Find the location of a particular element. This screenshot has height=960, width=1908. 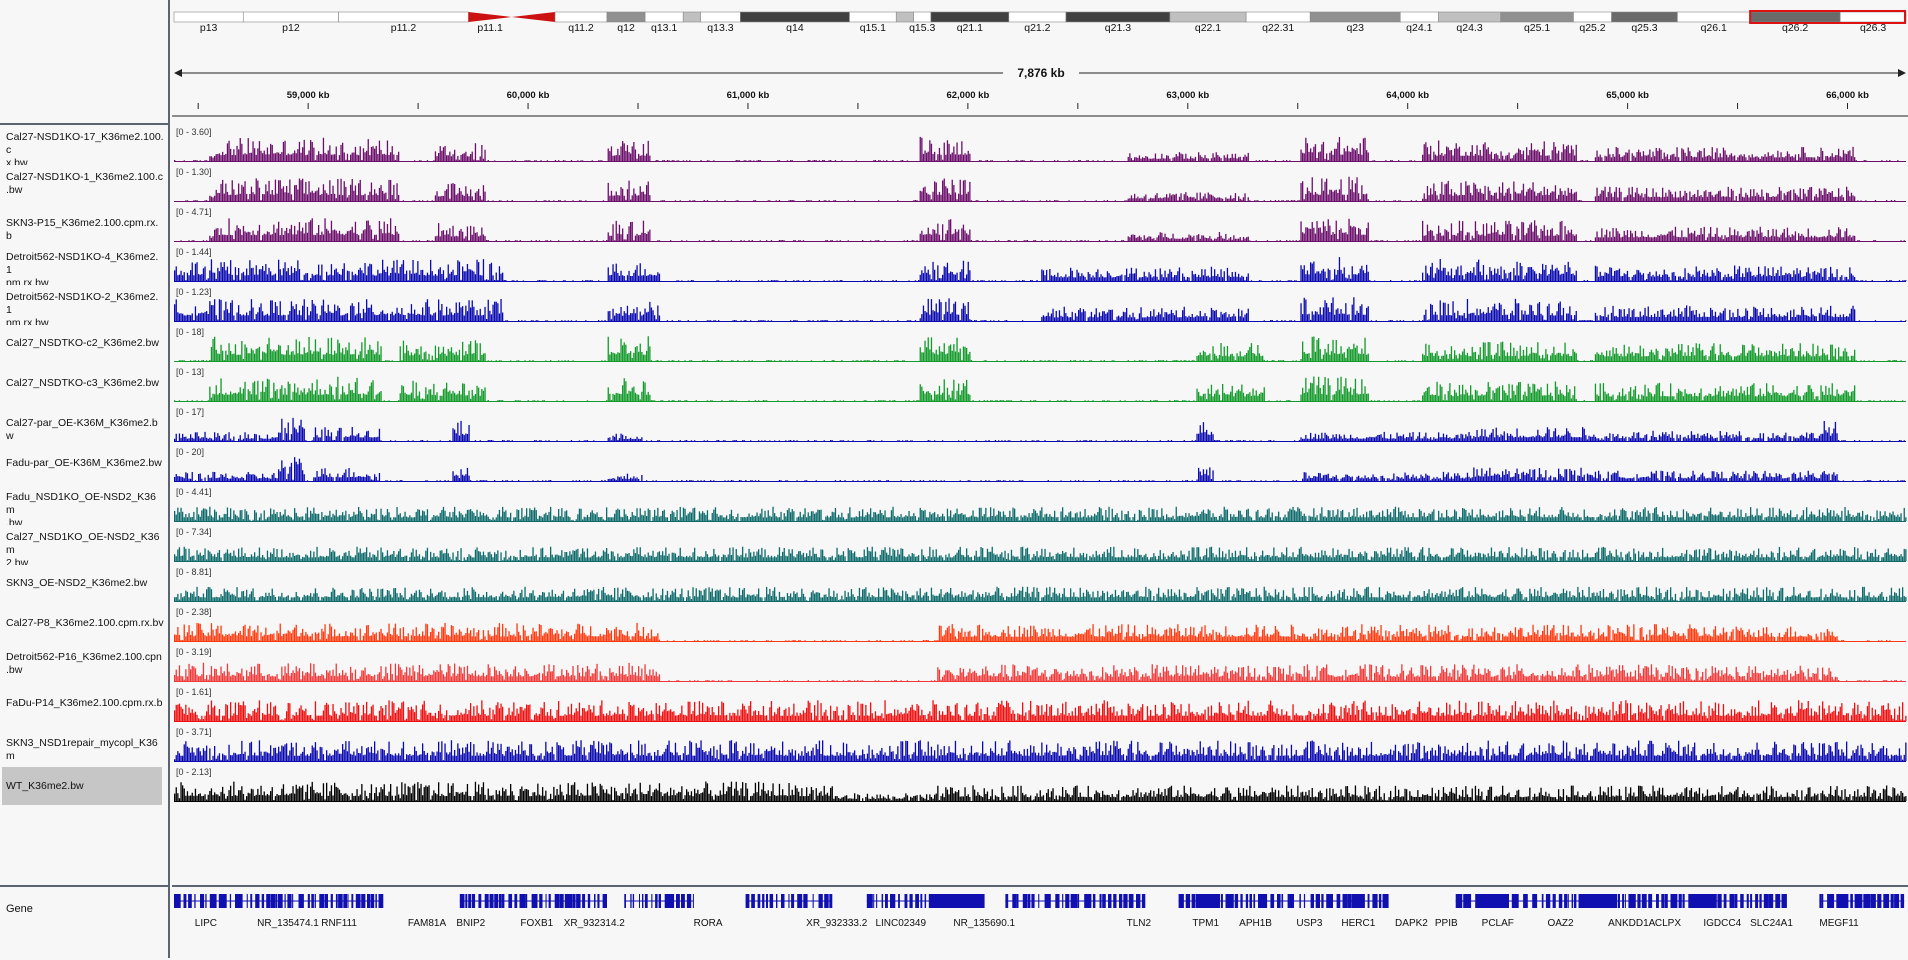

gene-name-label: BNIP2 is located at coordinates (470, 923).